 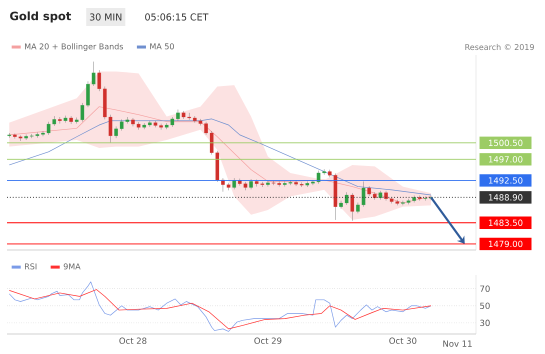 What do you see at coordinates (220, 309) in the screenshot?
I see `line-series` at bounding box center [220, 309].